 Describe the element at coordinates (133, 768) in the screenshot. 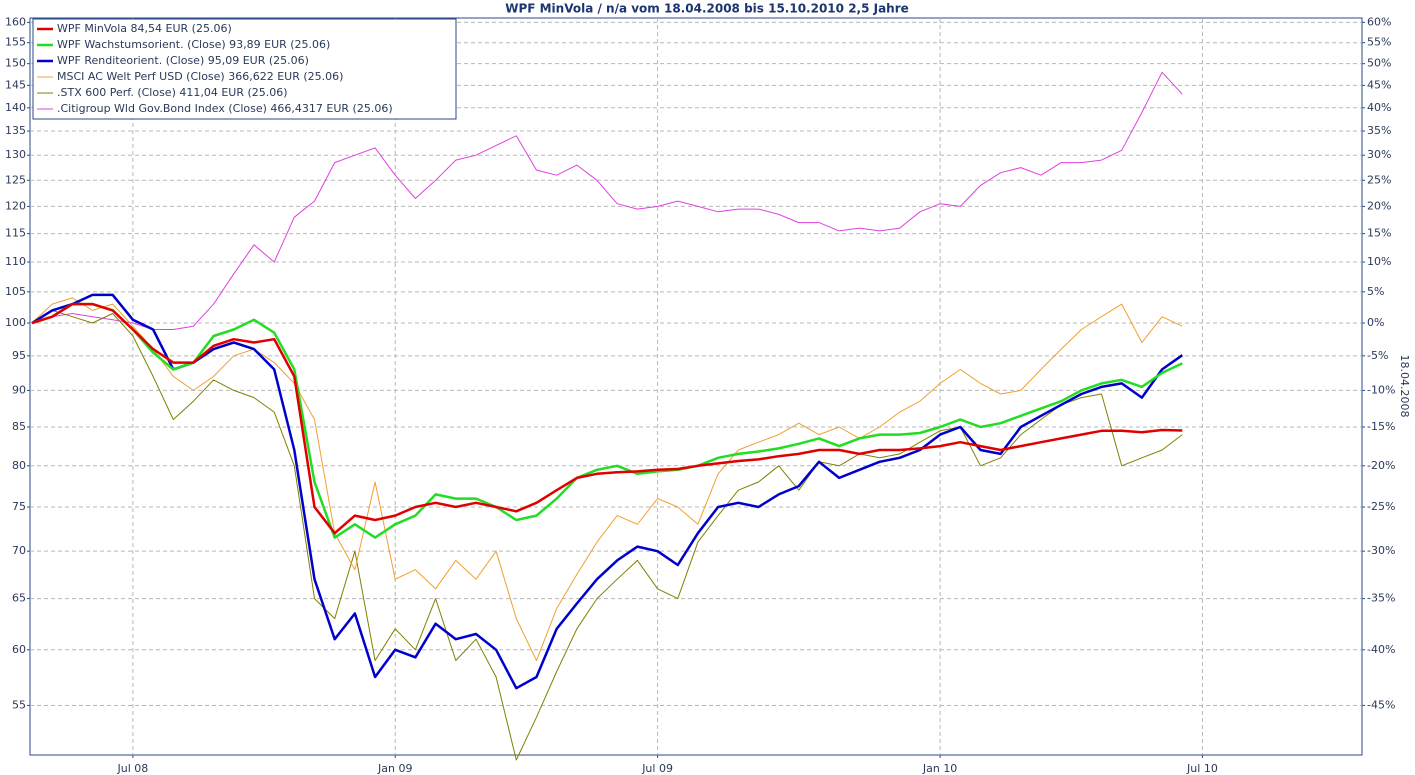

I see `x-tick-label: Jul 08` at that location.